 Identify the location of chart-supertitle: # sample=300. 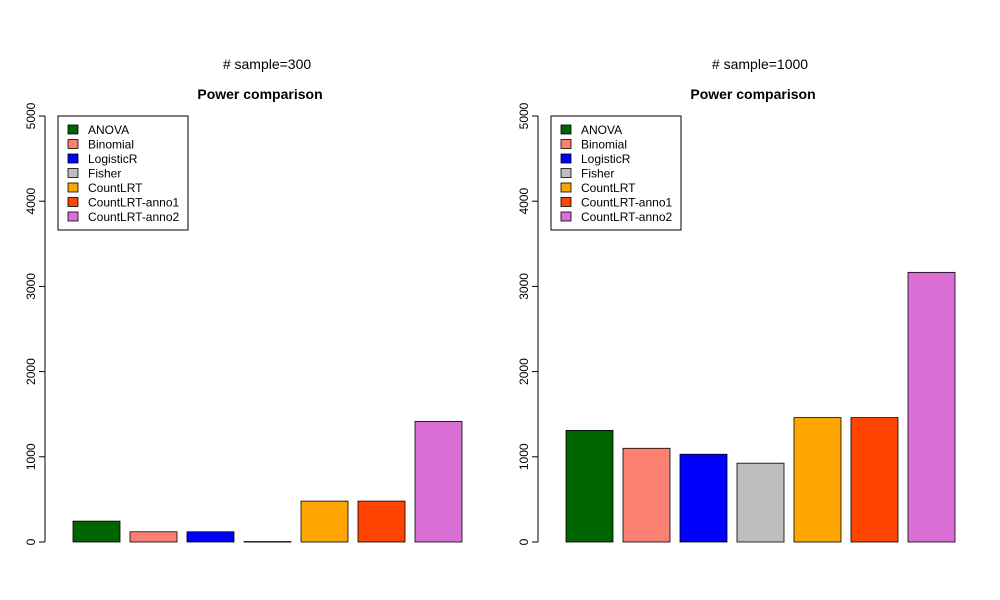
(267, 64).